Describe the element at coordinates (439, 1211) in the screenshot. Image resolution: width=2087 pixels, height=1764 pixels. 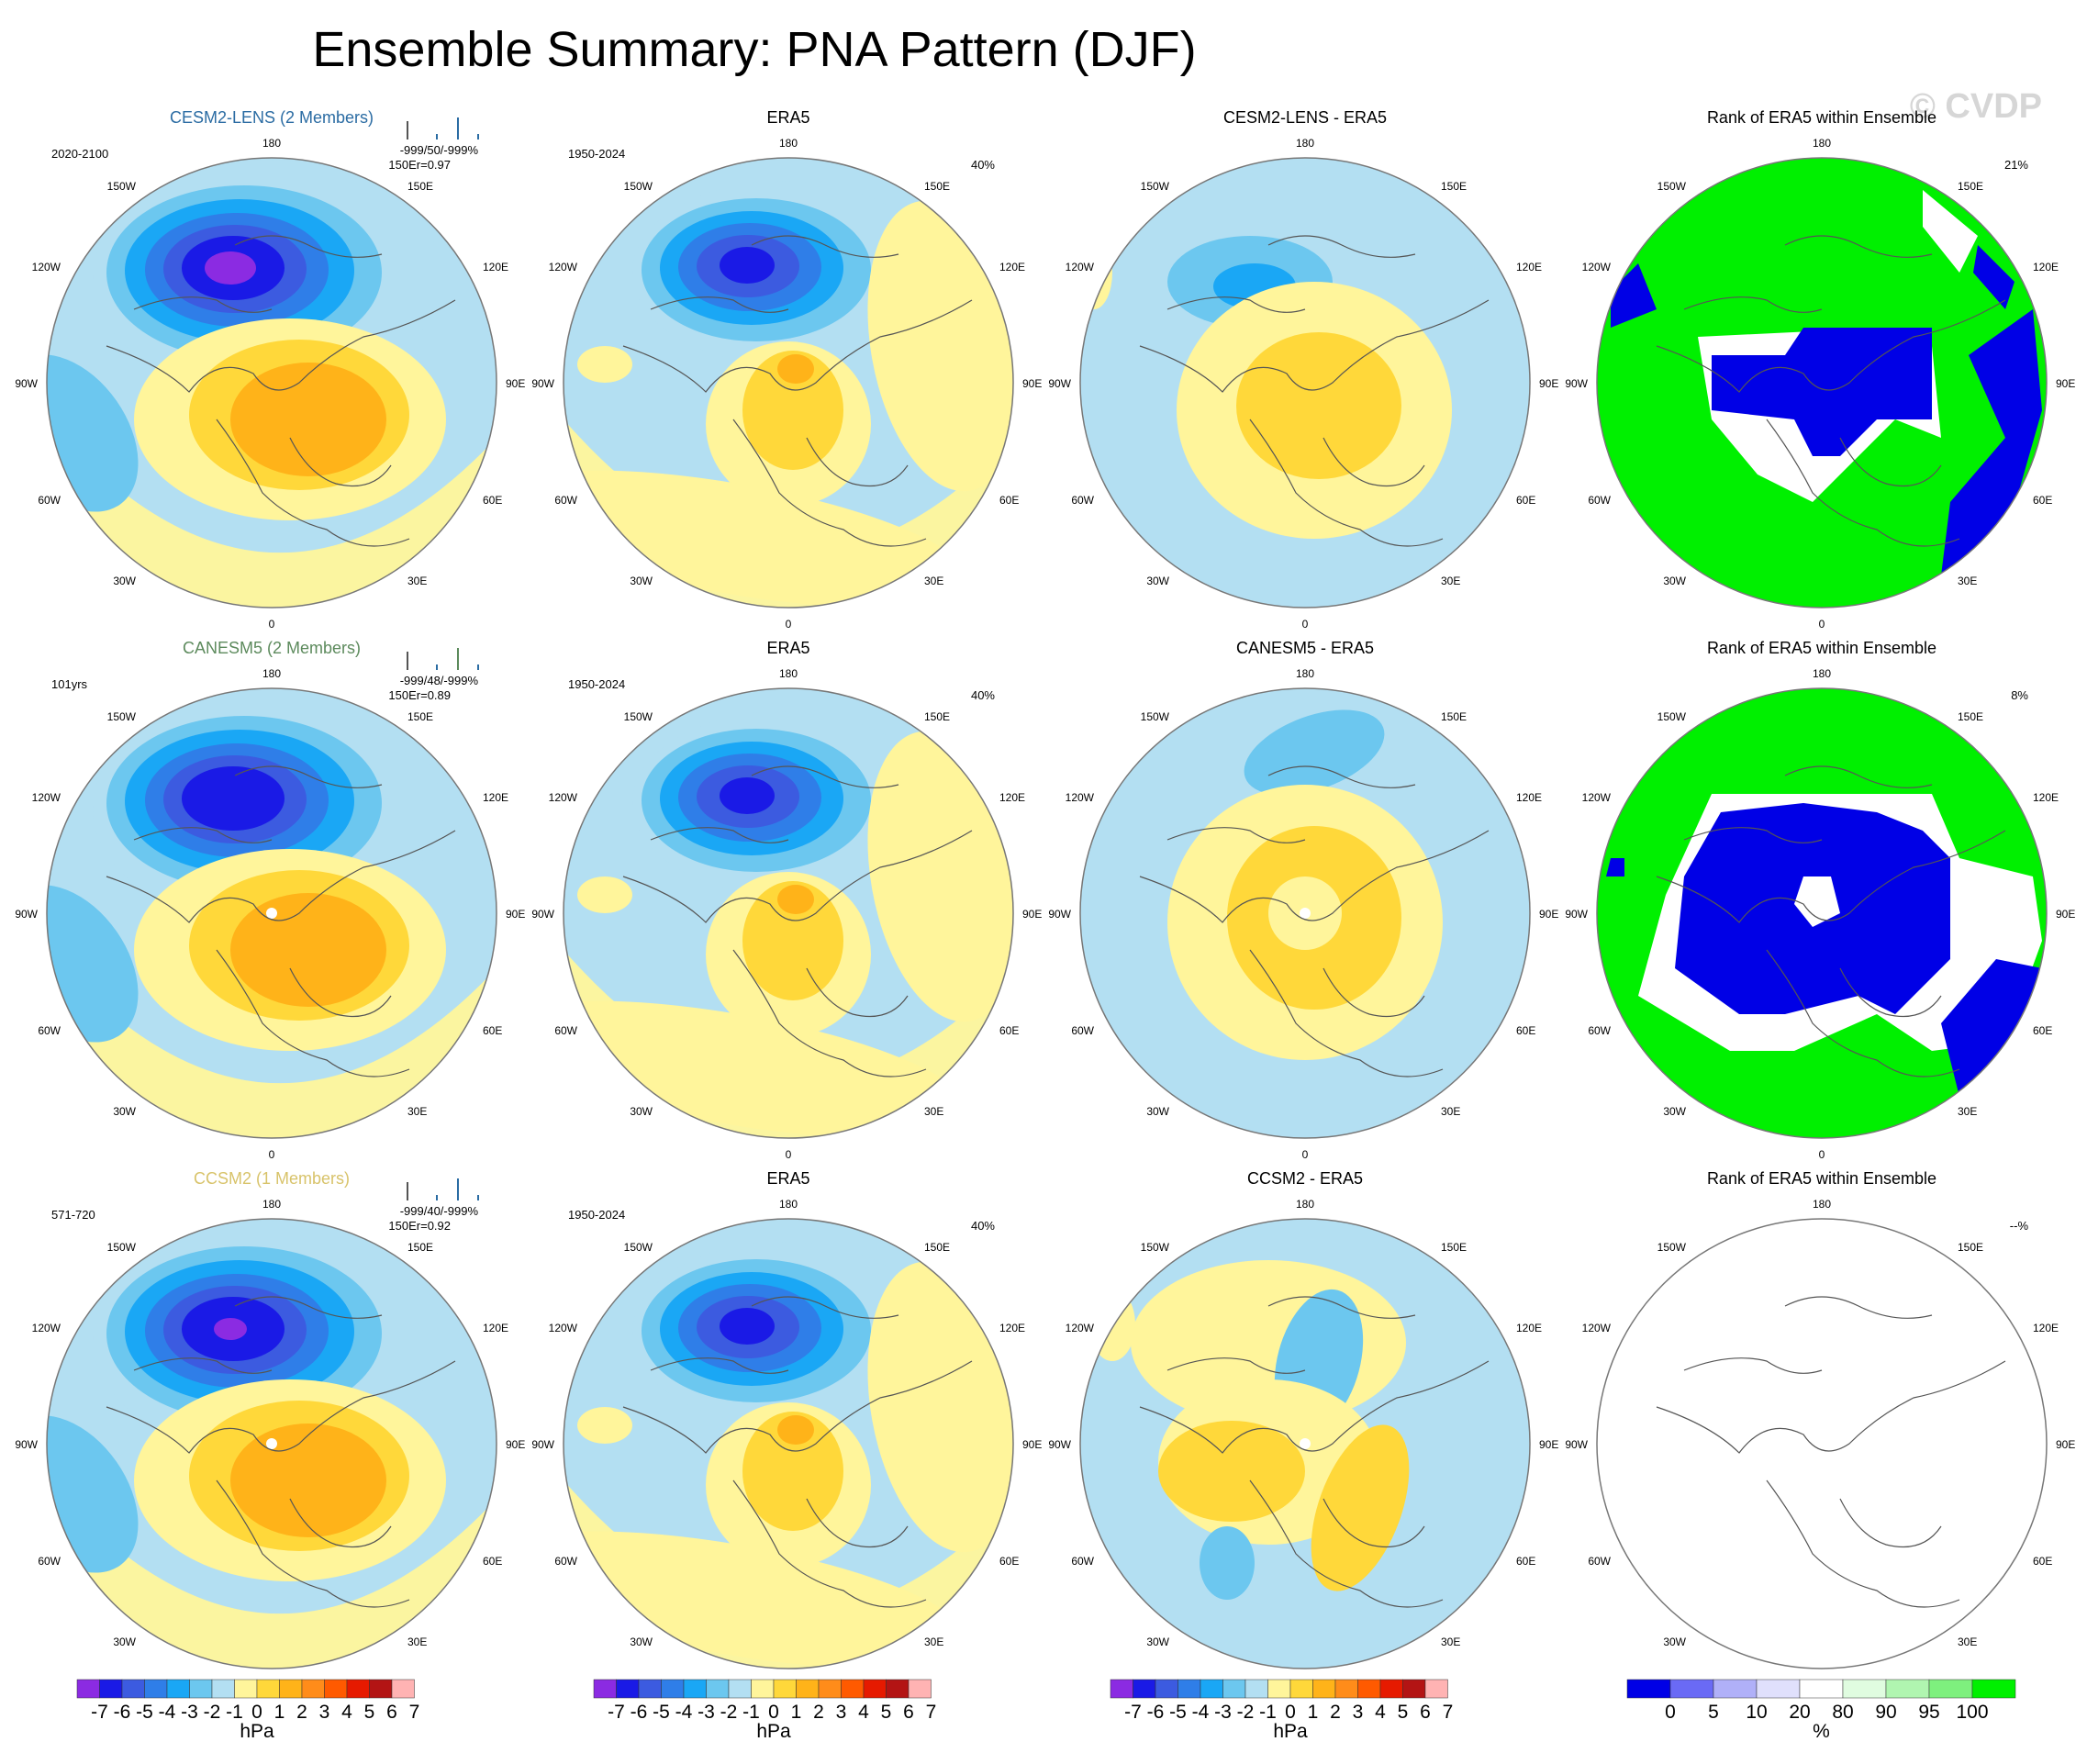
I see `stats-line-1: -999/40/-999%` at that location.